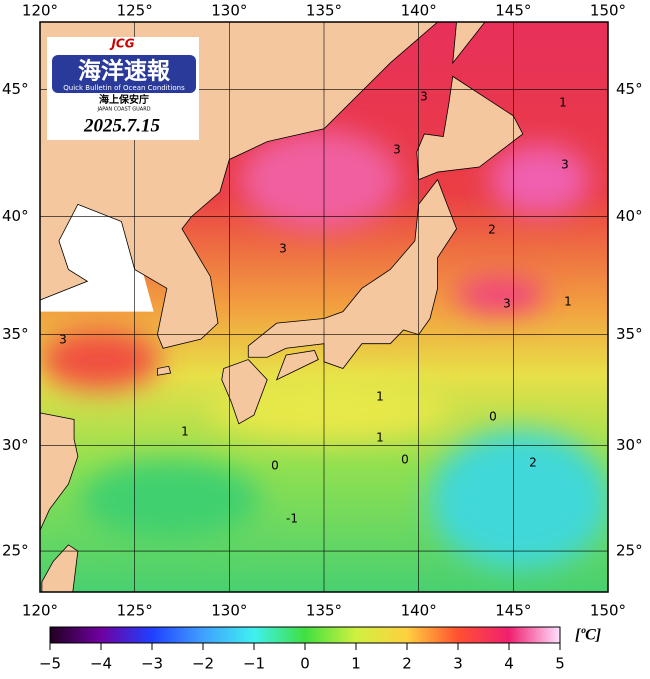 This screenshot has height=679, width=650. Describe the element at coordinates (419, 611) in the screenshot. I see `lon-label-bottom: 140°` at that location.